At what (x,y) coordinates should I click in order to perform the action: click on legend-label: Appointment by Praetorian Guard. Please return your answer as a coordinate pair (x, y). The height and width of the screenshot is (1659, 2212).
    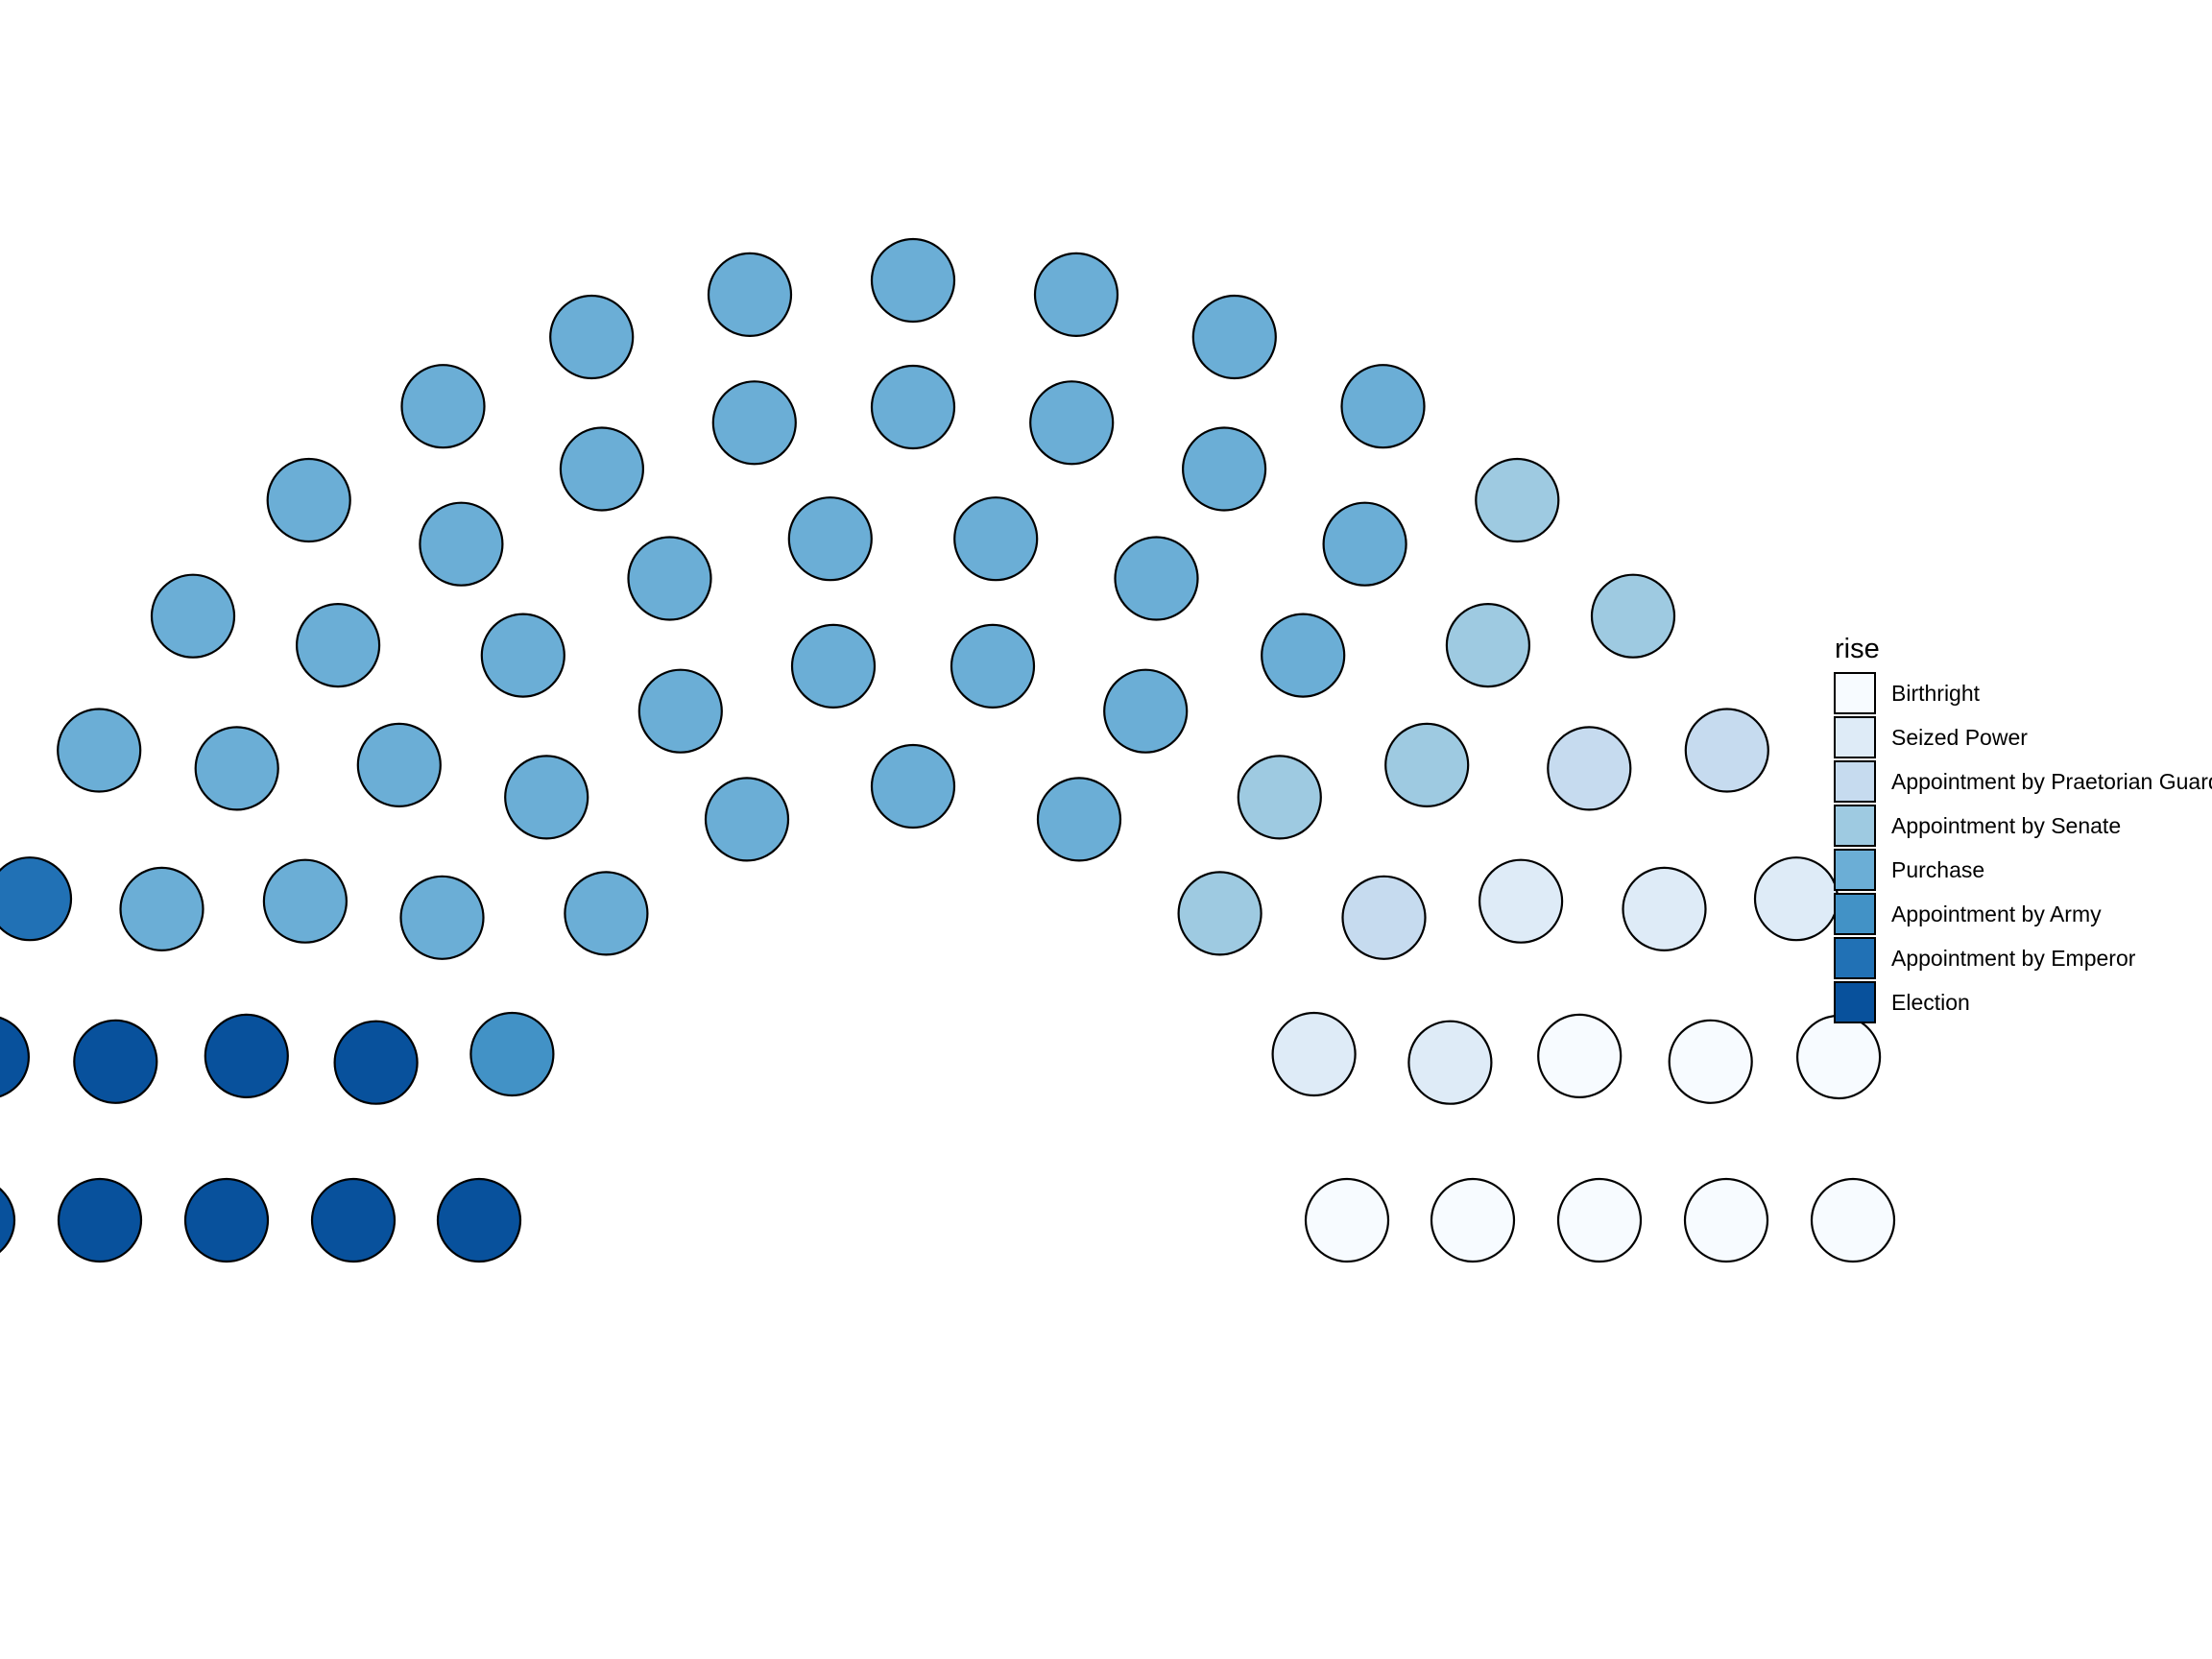
    Looking at the image, I should click on (2052, 781).